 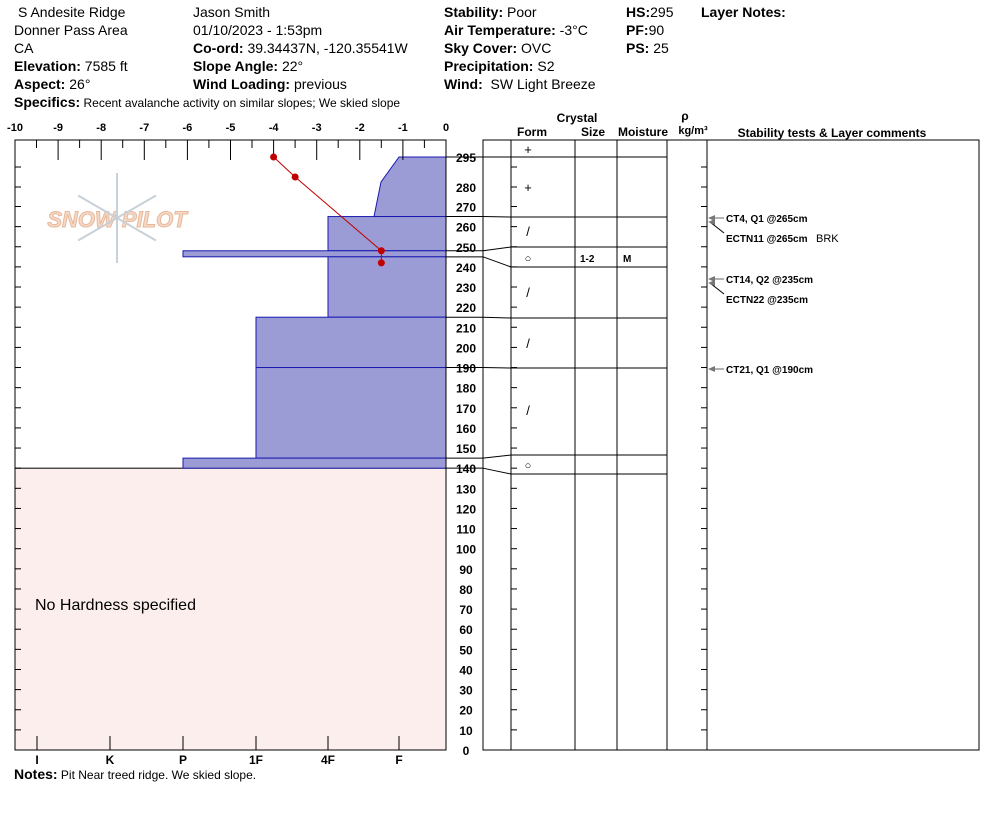 What do you see at coordinates (743, 12) in the screenshot?
I see `layer-notes: Layer Notes:` at bounding box center [743, 12].